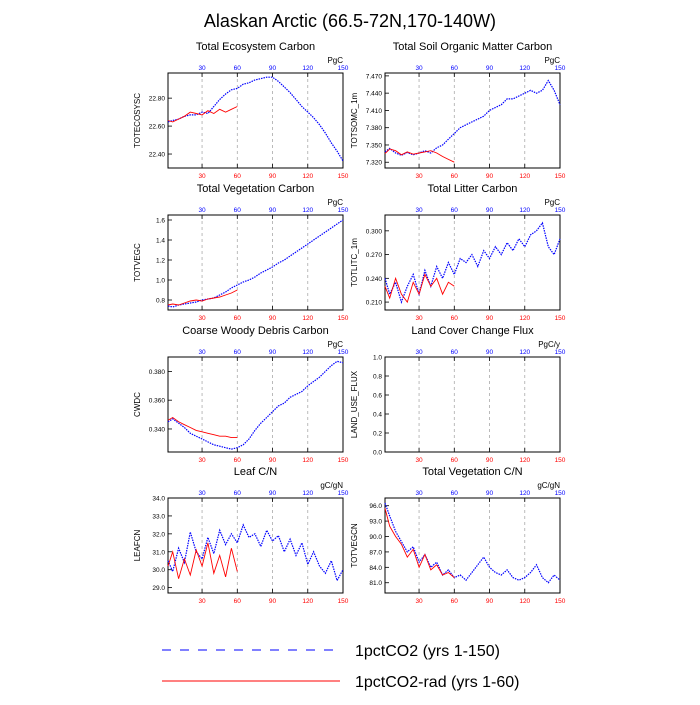 The width and height of the screenshot is (700, 705). What do you see at coordinates (552, 60) in the screenshot?
I see `panel-units: PgC` at bounding box center [552, 60].